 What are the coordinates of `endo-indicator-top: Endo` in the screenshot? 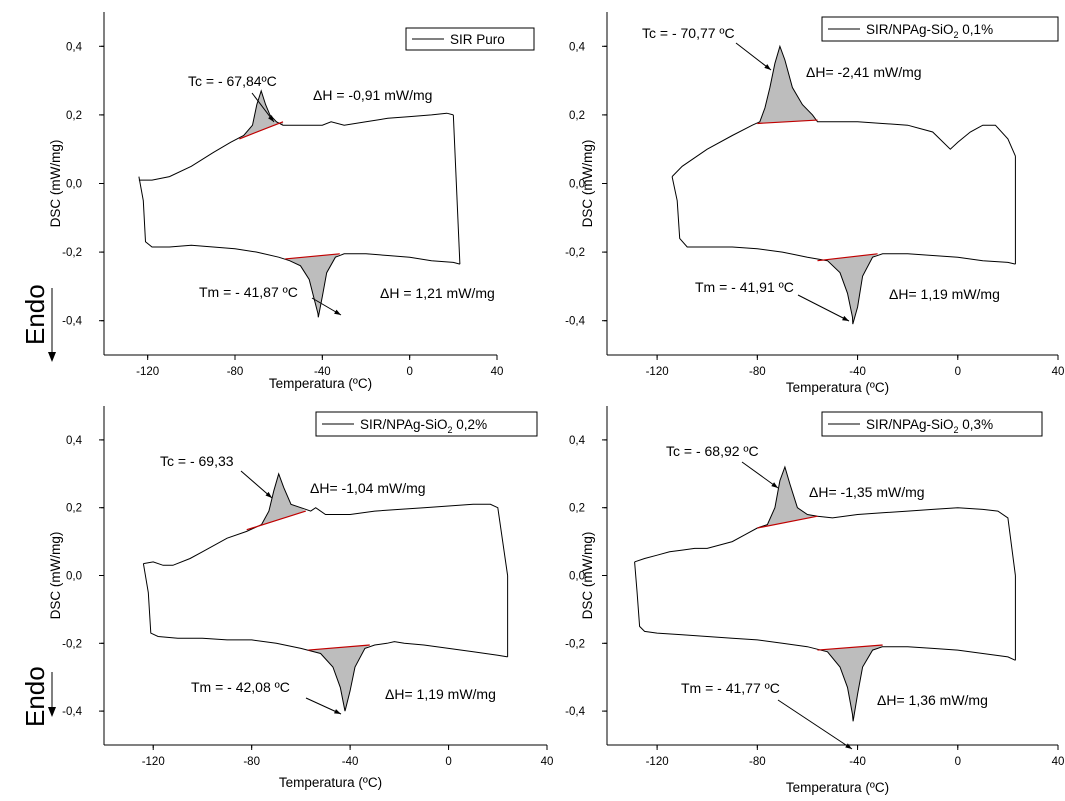 It's located at (38, 323).